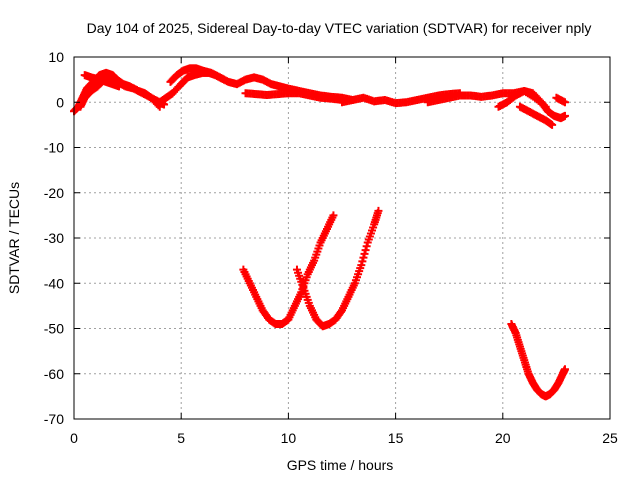  Describe the element at coordinates (74, 438) in the screenshot. I see `x-tick-label: 0` at that location.